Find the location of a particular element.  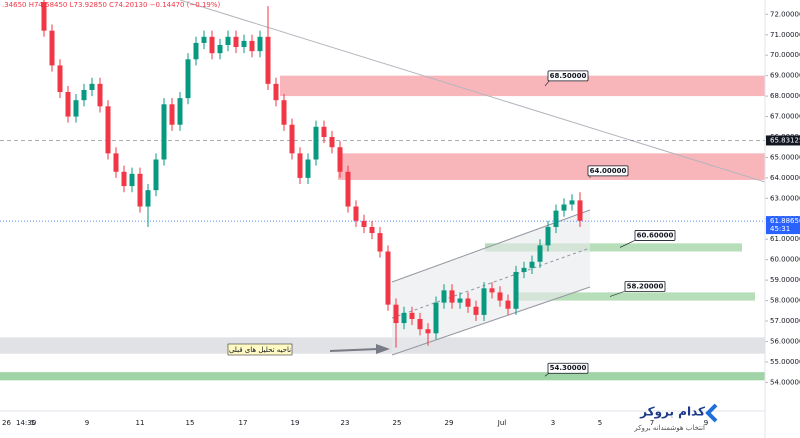

level-label: 68.50000 is located at coordinates (568, 76).